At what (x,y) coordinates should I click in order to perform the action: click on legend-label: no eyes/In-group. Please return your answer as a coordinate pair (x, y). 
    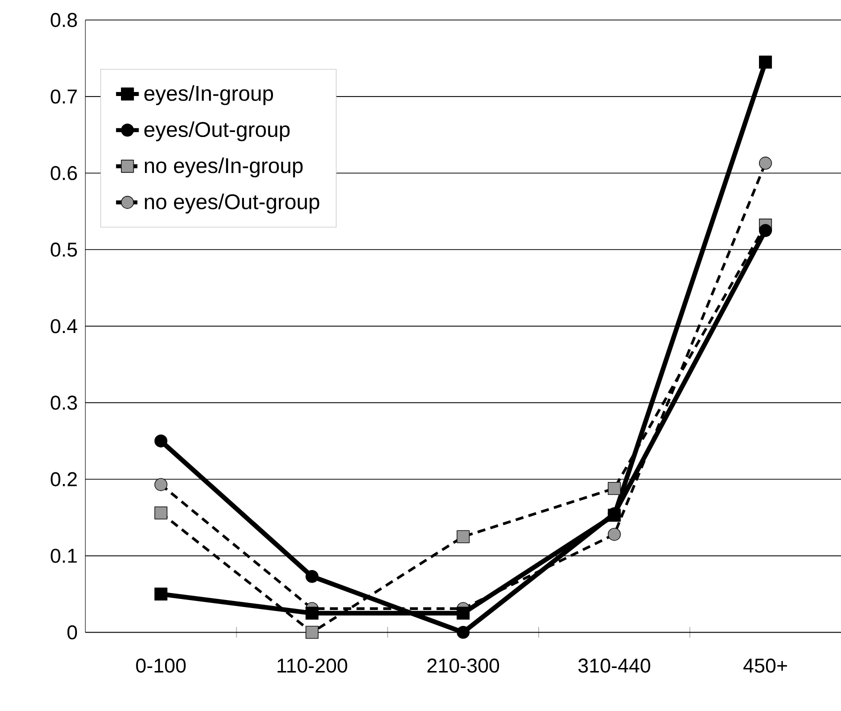
    Looking at the image, I should click on (223, 168).